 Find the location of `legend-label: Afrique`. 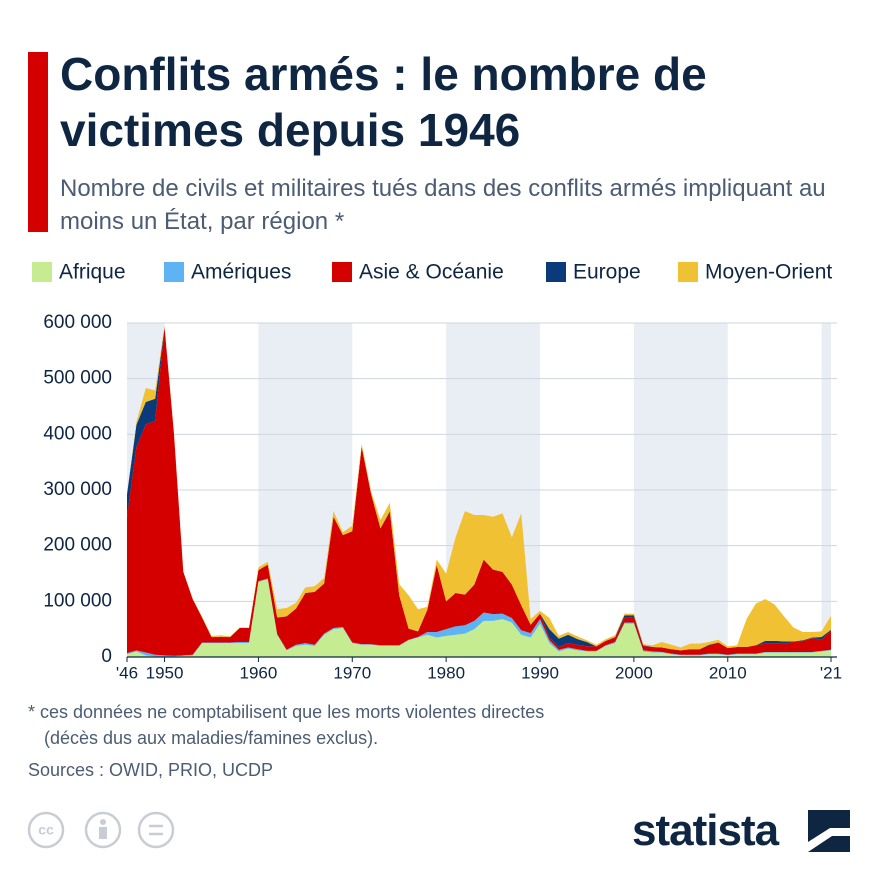

legend-label: Afrique is located at coordinates (92, 272).